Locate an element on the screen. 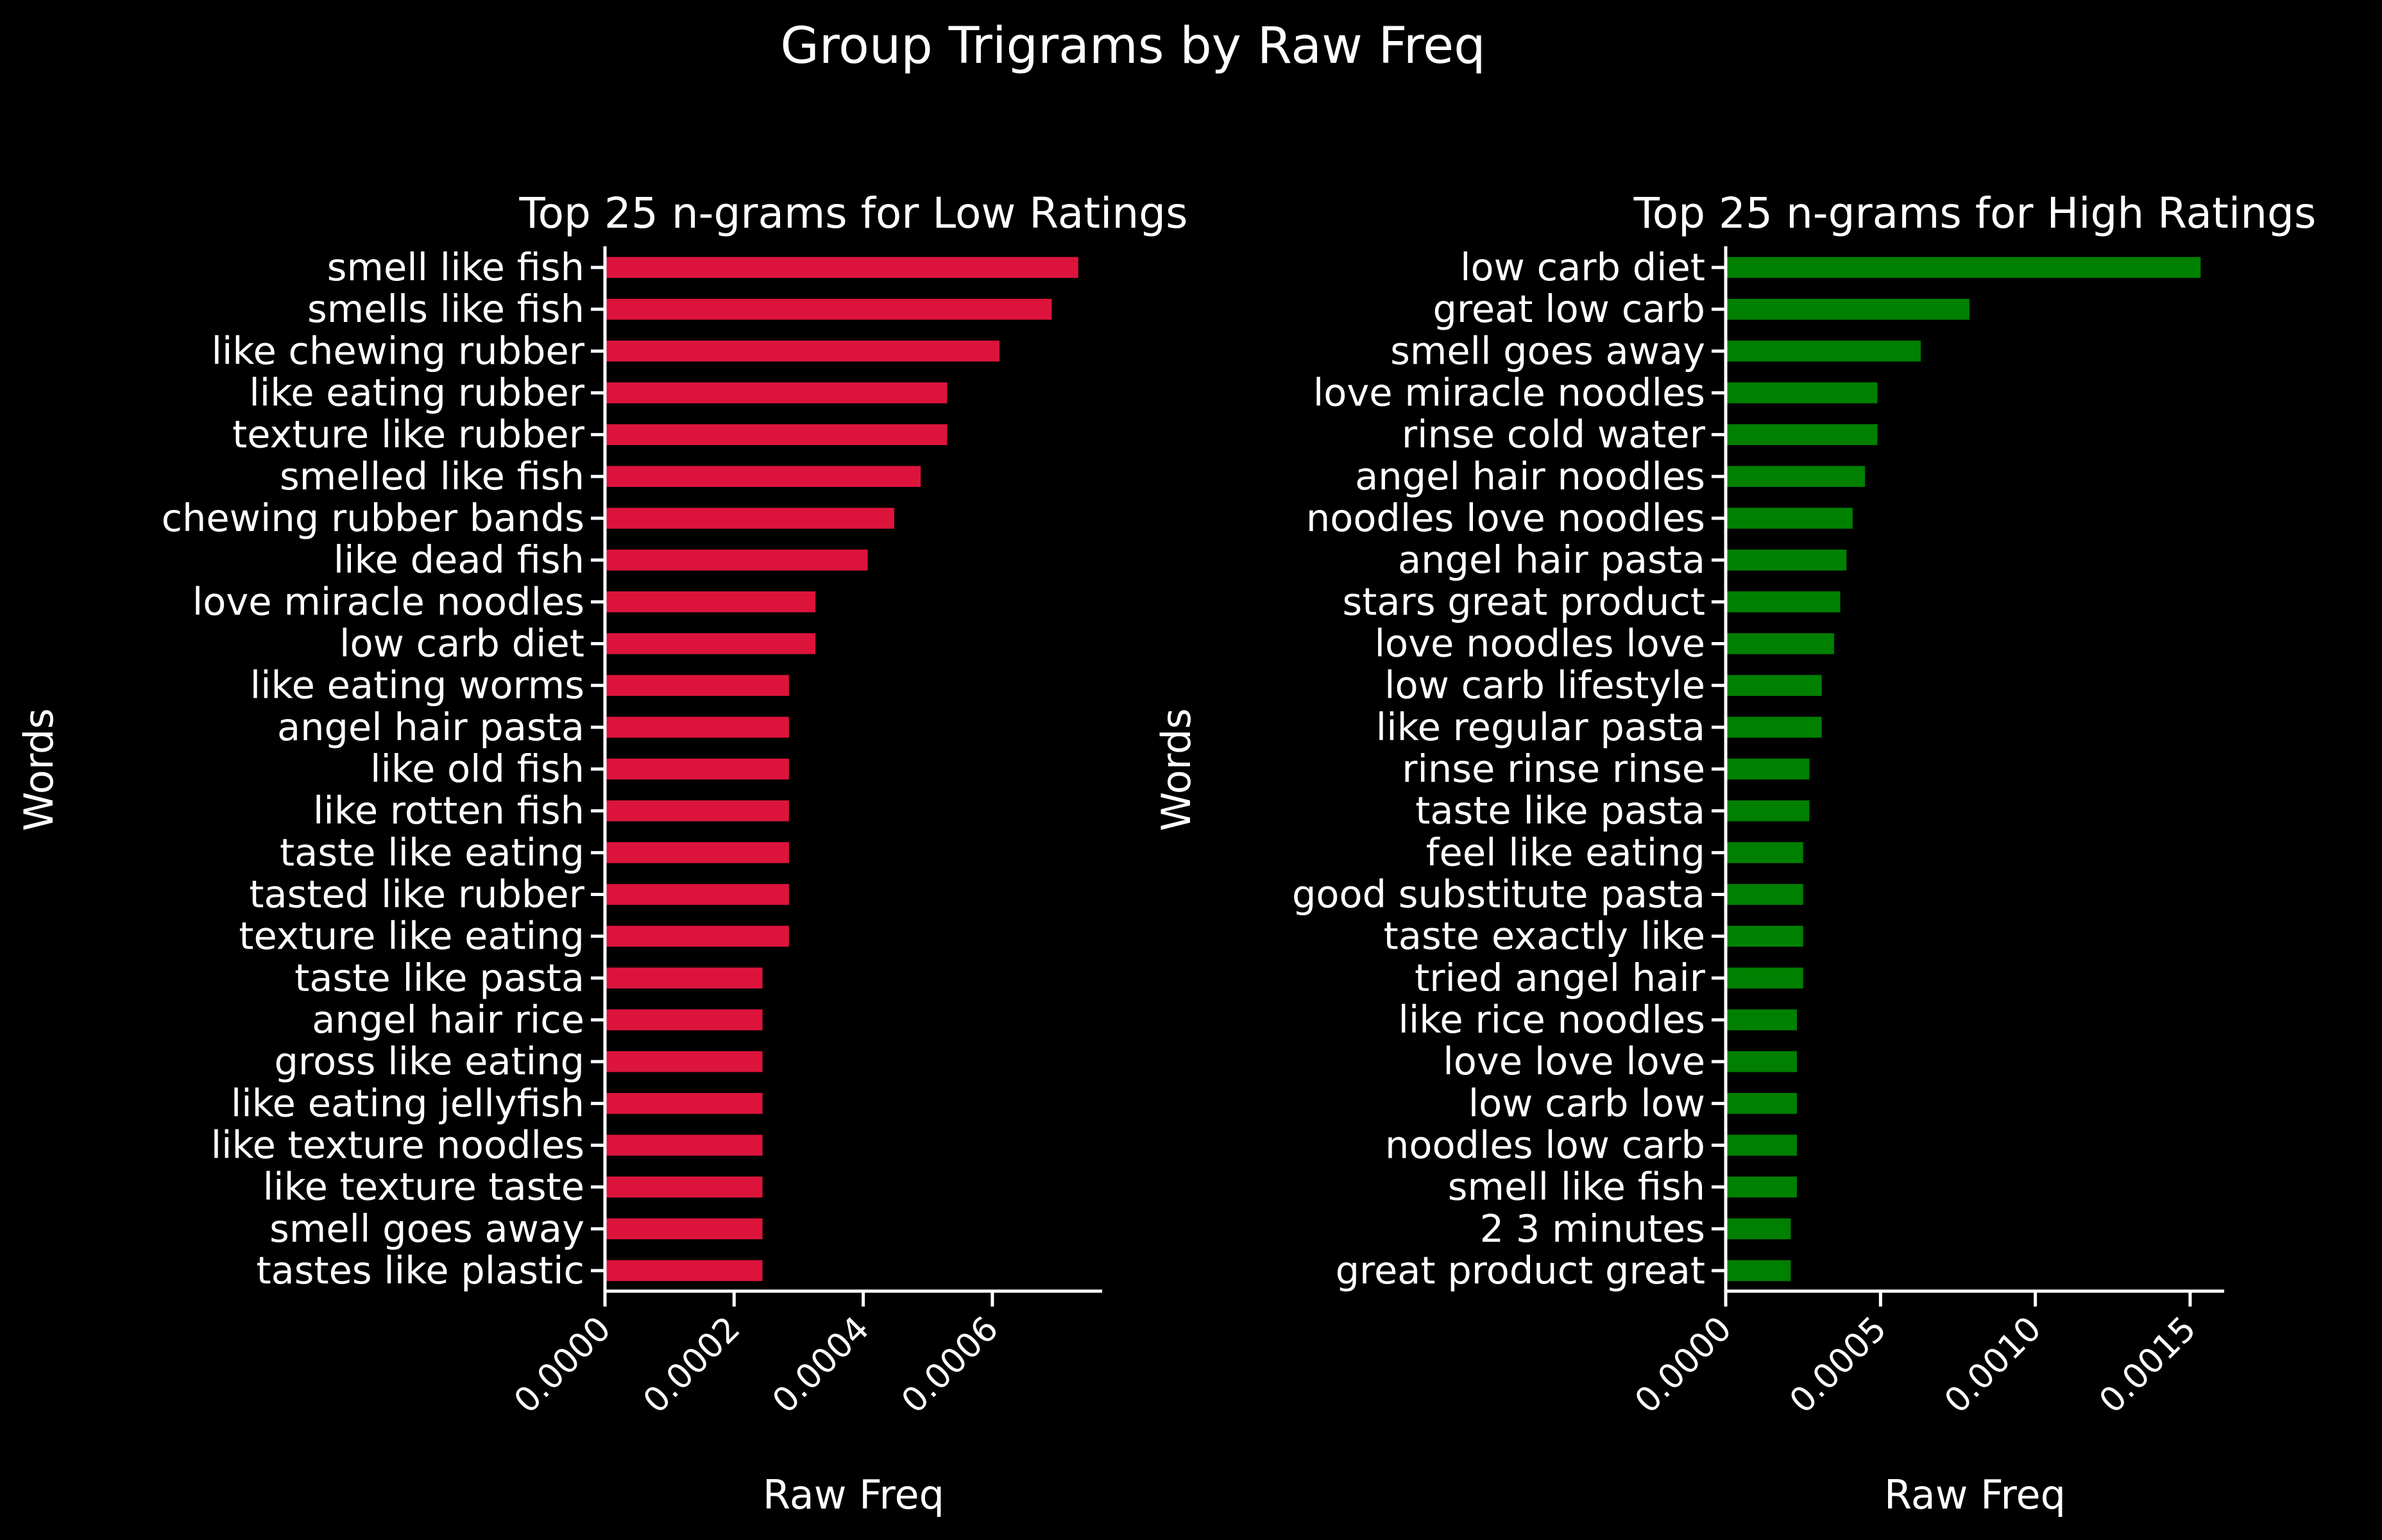 Image resolution: width=2382 pixels, height=1540 pixels. category-label-high: noodles low carb is located at coordinates (1545, 1145).